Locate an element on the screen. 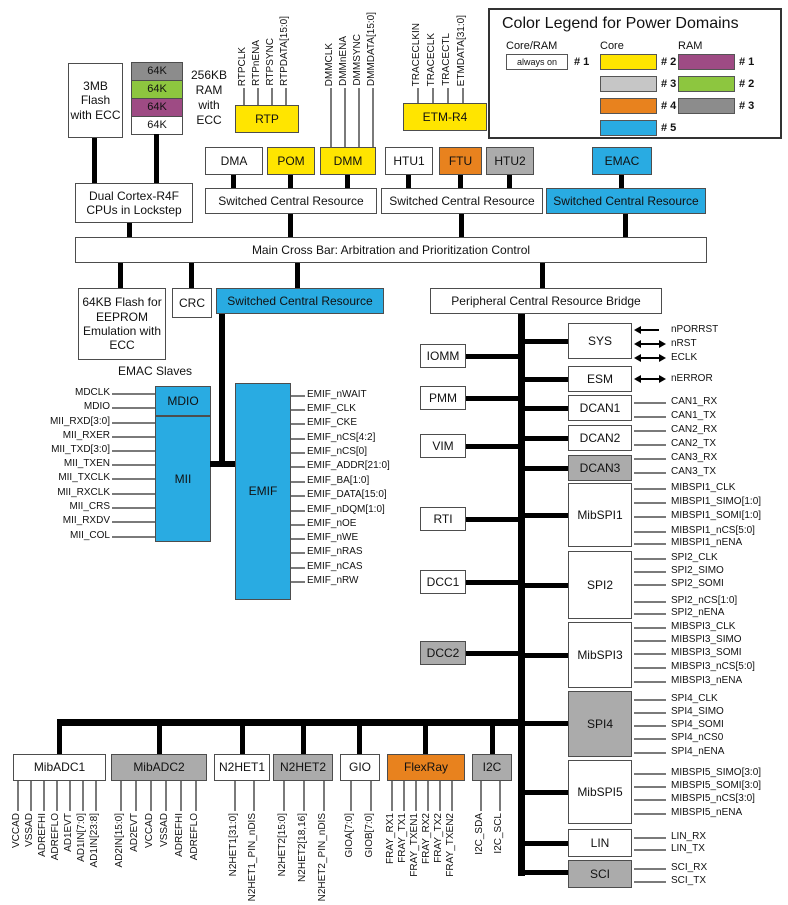 This screenshot has height=905, width=788. legend-ram-gray-num: # 3 is located at coordinates (747, 106).